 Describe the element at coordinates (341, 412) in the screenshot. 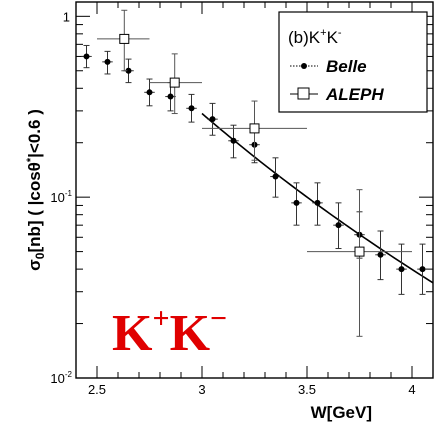

I see `x-axis-label: W[GeV]` at that location.